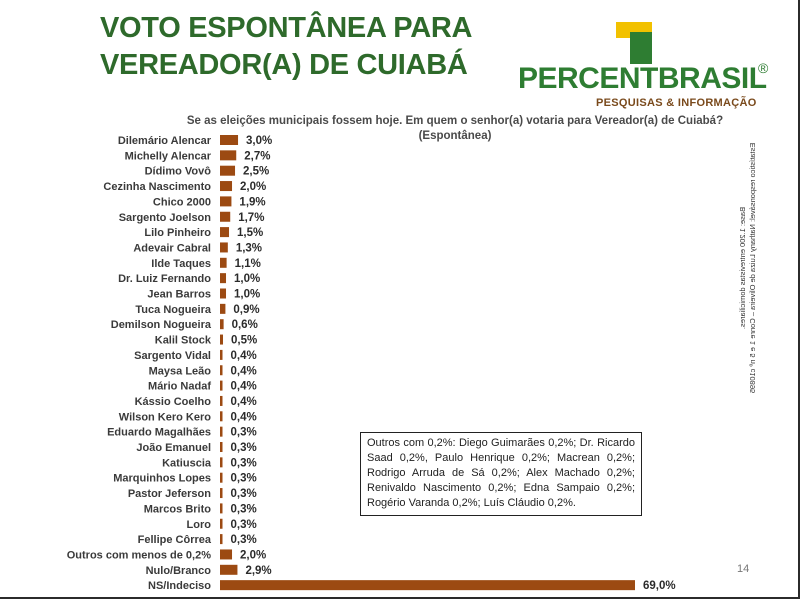 Image resolution: width=800 pixels, height=599 pixels. Describe the element at coordinates (712, 78) in the screenshot. I see `logo-word-brasil: BRASIL` at that location.